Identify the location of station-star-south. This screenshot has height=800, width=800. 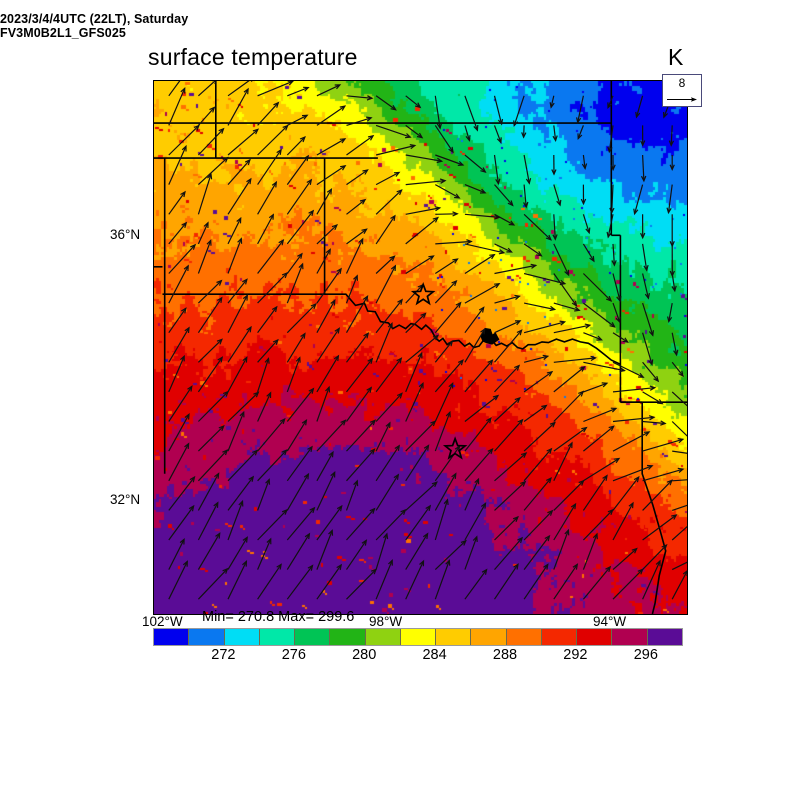
(455, 448).